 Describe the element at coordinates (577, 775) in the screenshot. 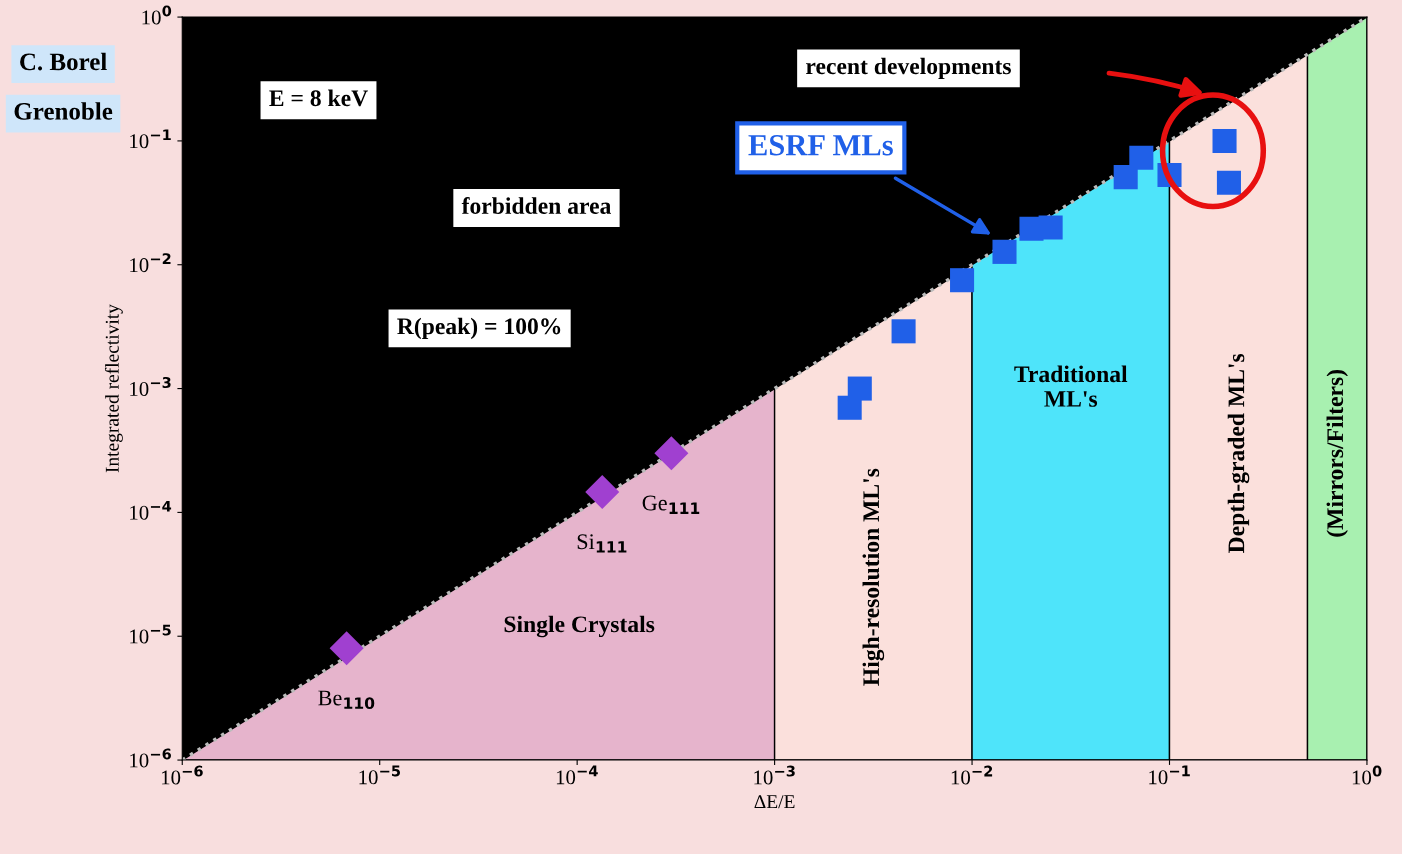

I see `x-tick-label: 10$^{−4}$` at that location.